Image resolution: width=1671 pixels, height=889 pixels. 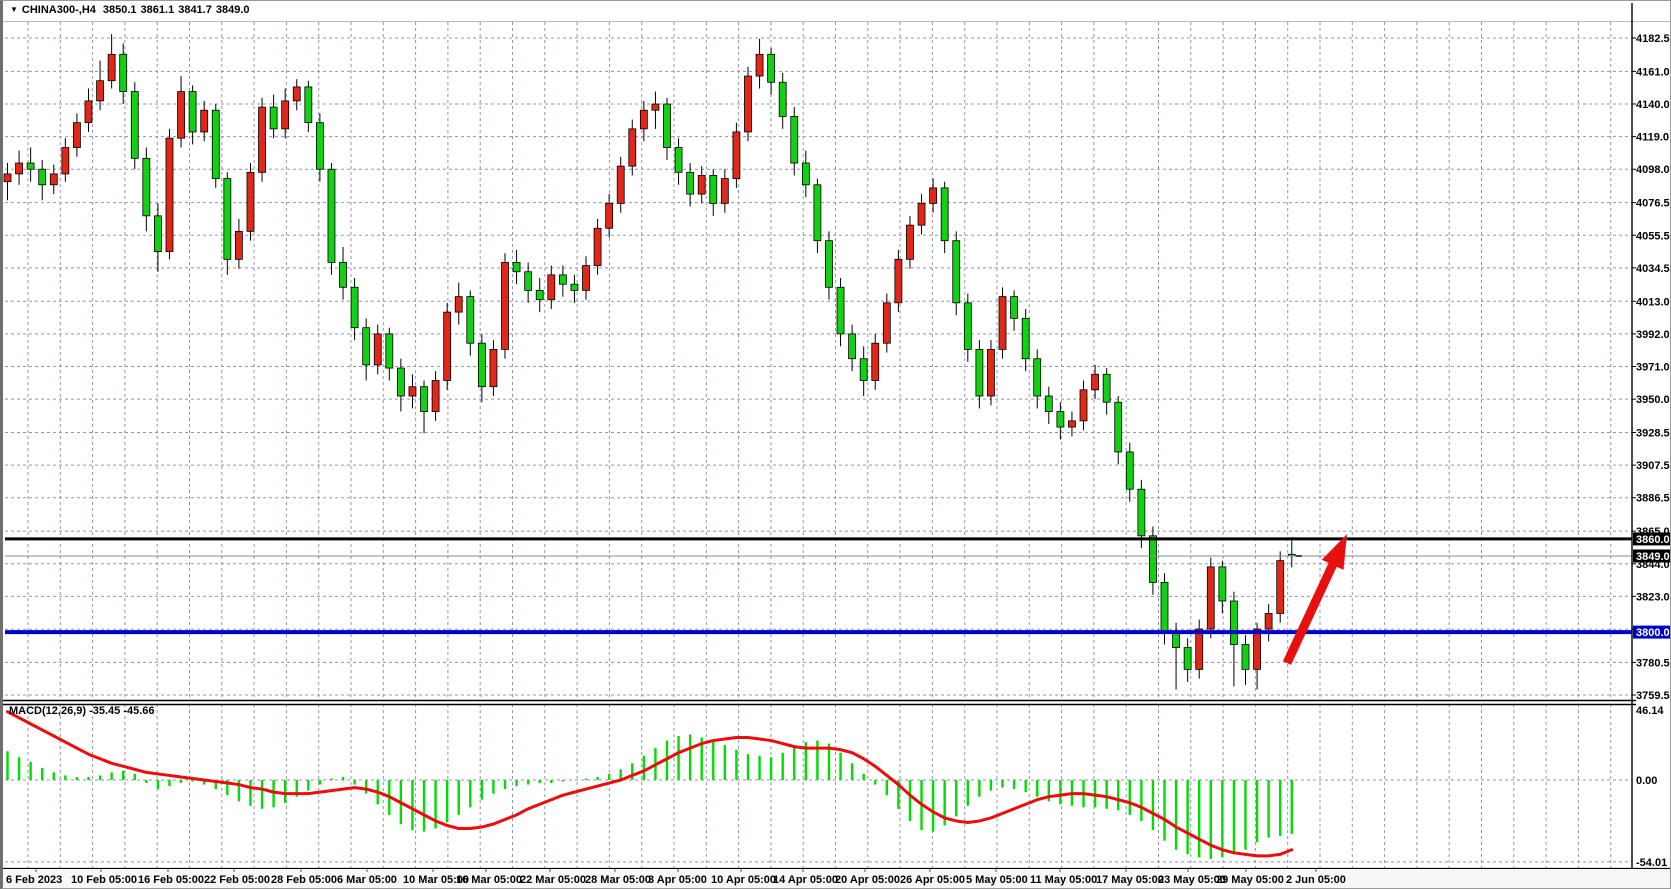 What do you see at coordinates (1653, 204) in the screenshot?
I see `price-axis-label: 4076.5` at bounding box center [1653, 204].